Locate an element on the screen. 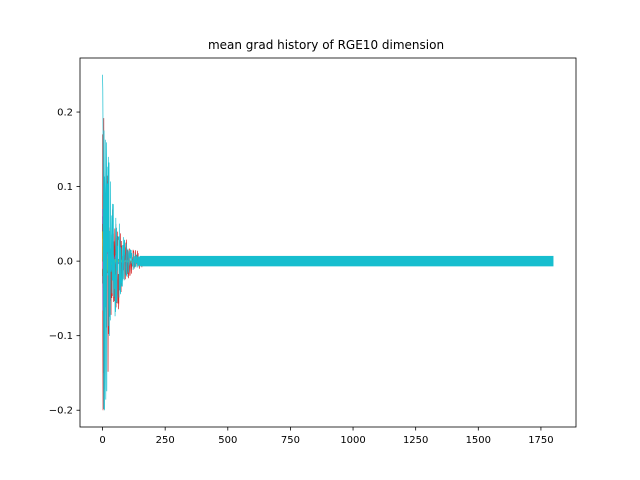 This screenshot has height=480, width=640. y-axis: −0.2 −0.1 0.0 0.1 0.2 is located at coordinates (64, 262).